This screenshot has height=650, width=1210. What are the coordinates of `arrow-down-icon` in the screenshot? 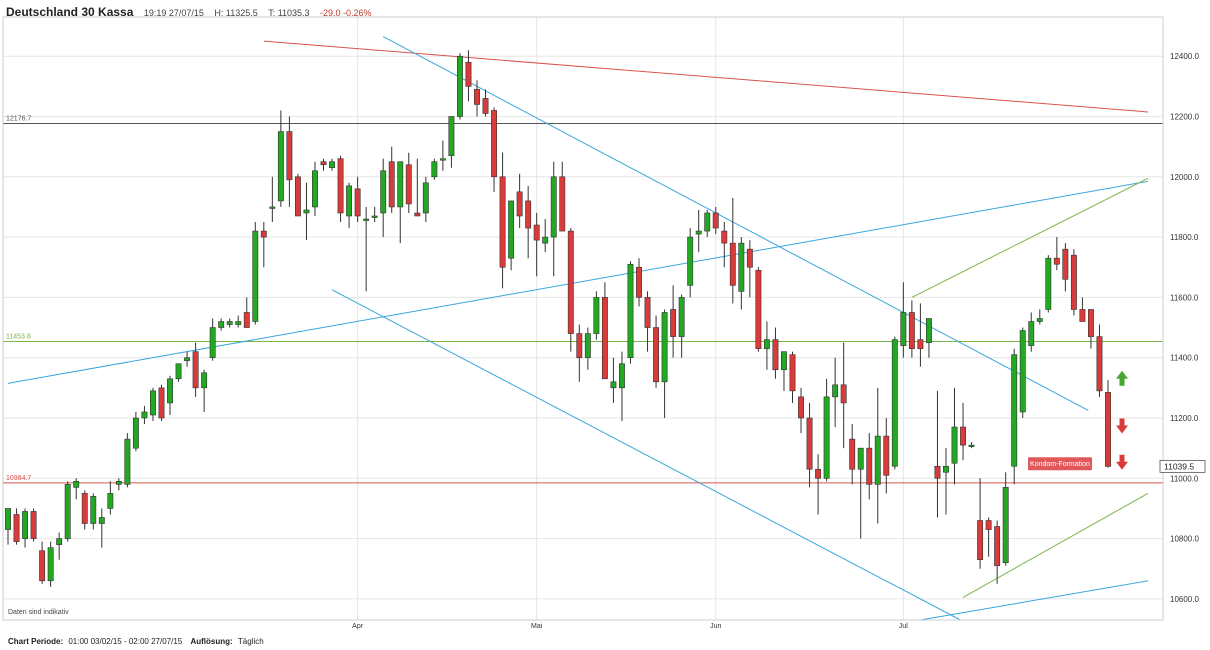 It's located at (1122, 426).